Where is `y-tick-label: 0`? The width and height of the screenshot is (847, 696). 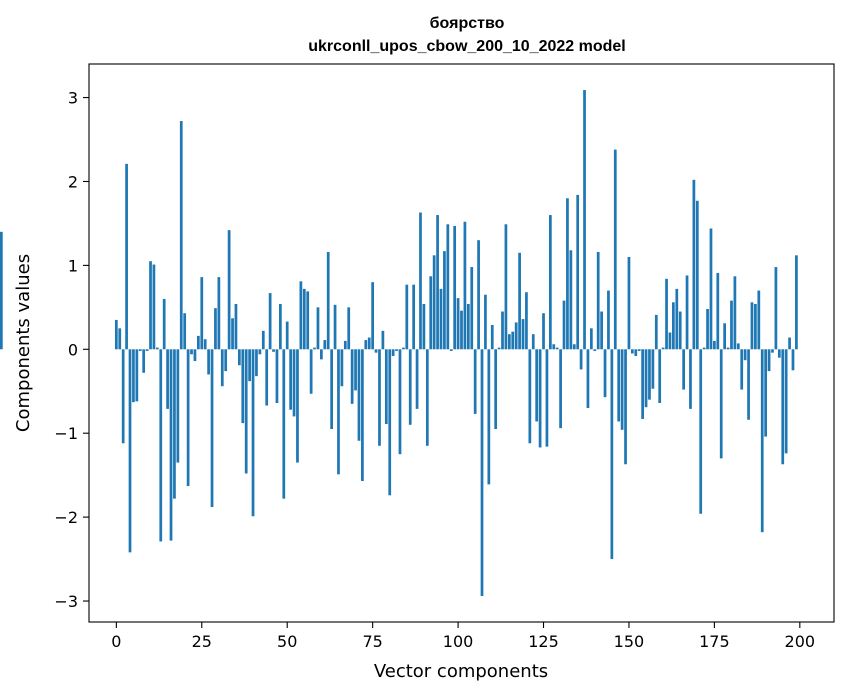
y-tick-label: 0 is located at coordinates (73, 349).